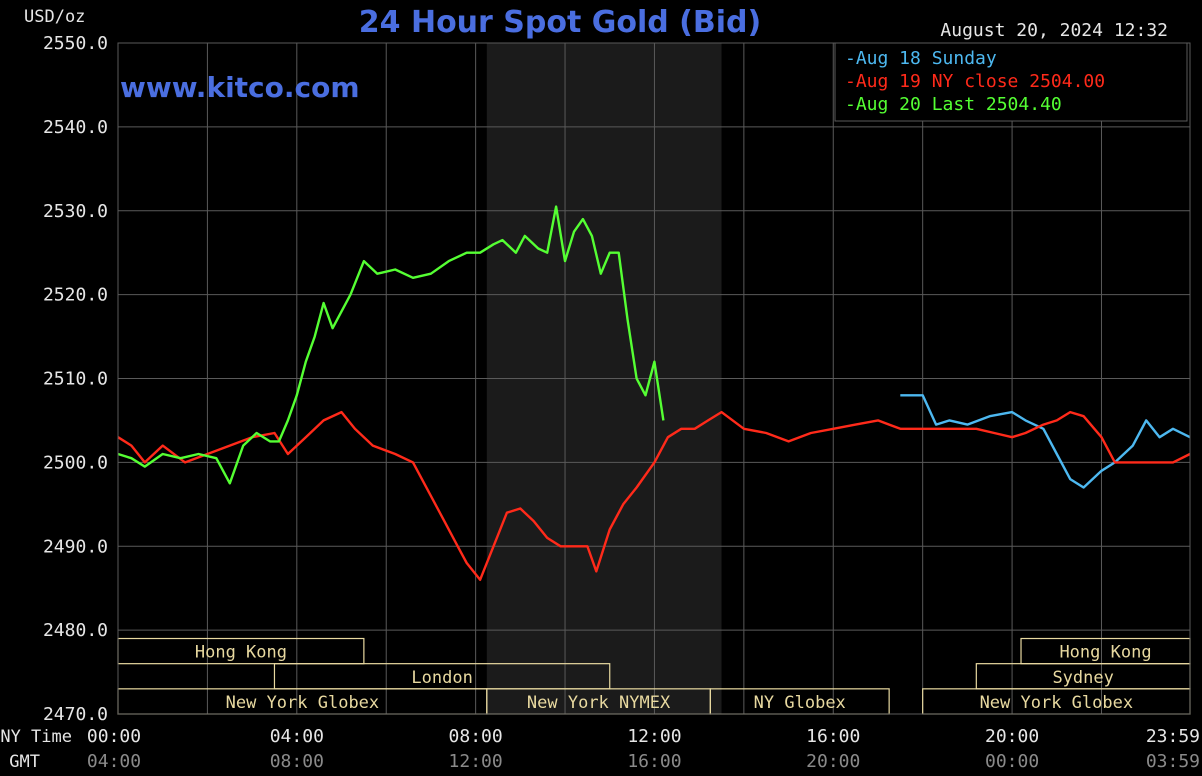  I want to click on y-tick-label: 2530.0, so click(75, 211).